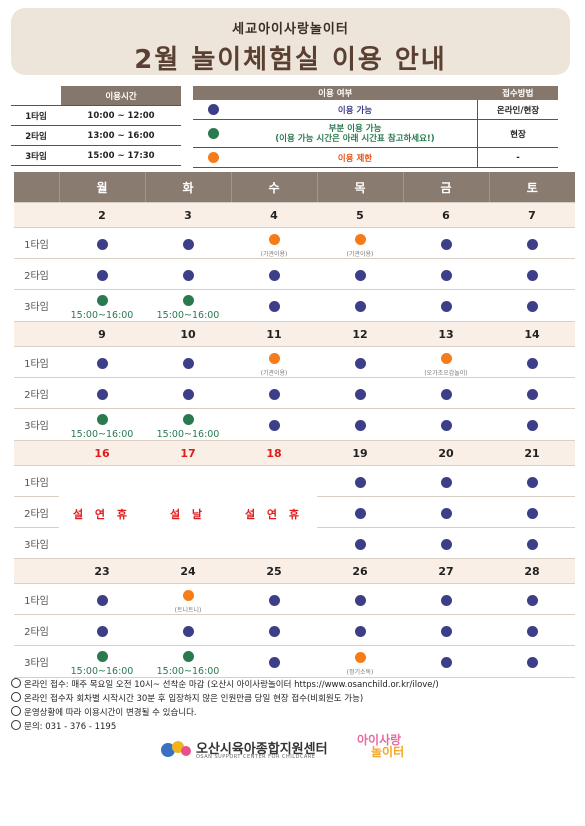 Image resolution: width=585 pixels, height=826 pixels. Describe the element at coordinates (294, 243) in the screenshot. I see `slot-row: 1타임 (기관이용) (기관이용)` at that location.